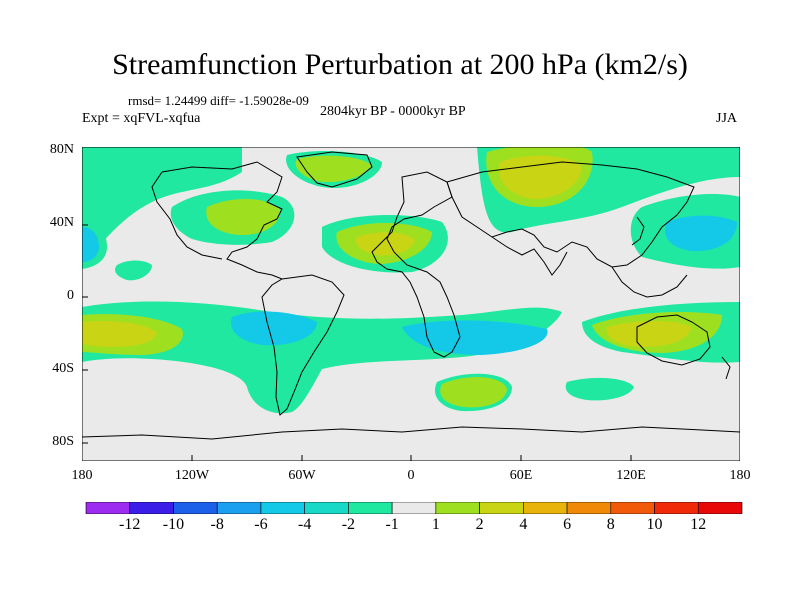  What do you see at coordinates (63, 368) in the screenshot?
I see `lat-label-40s: 40S` at bounding box center [63, 368].